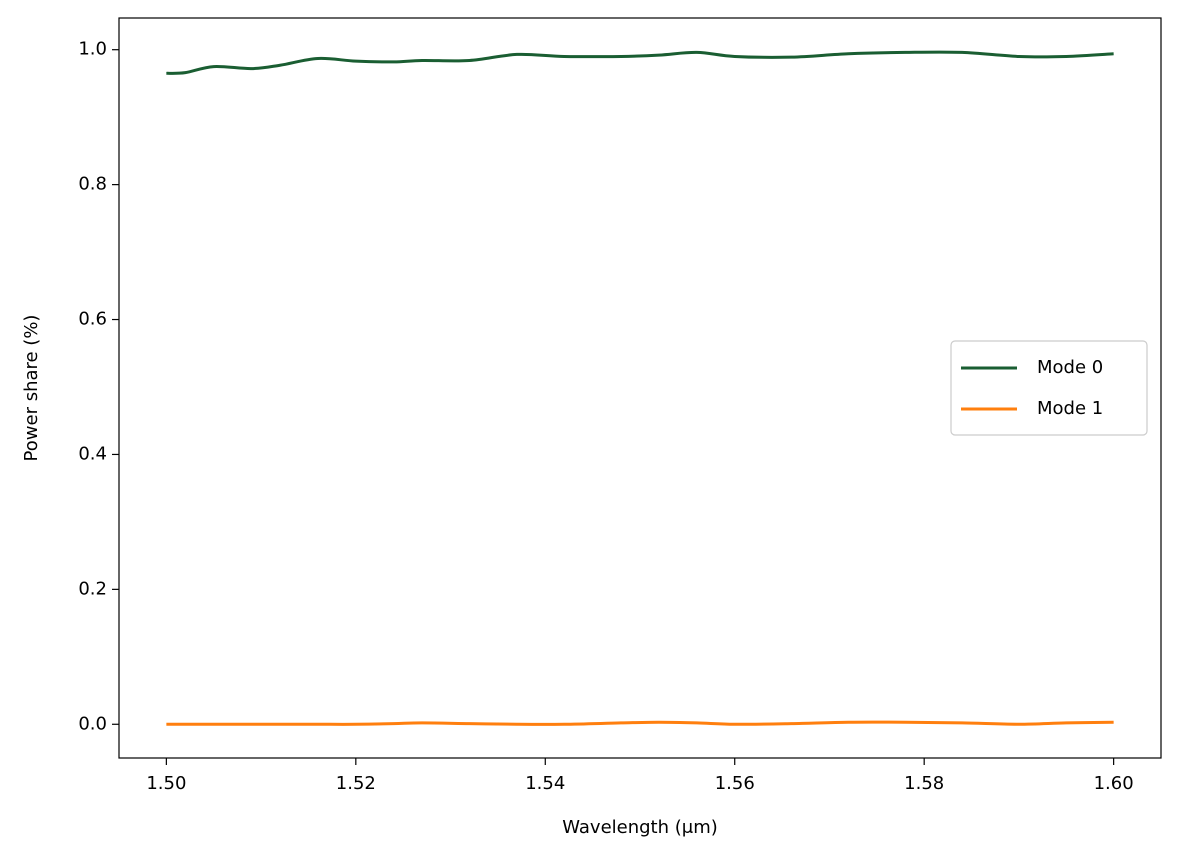 The width and height of the screenshot is (1179, 861). I want to click on legend-label: Mode 0, so click(1070, 367).